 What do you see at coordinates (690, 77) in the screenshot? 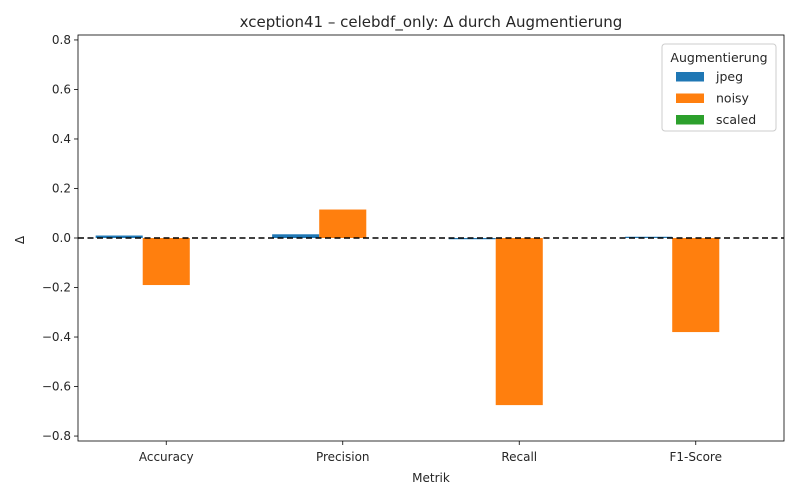
I see `legend-swatch-jpeg` at bounding box center [690, 77].